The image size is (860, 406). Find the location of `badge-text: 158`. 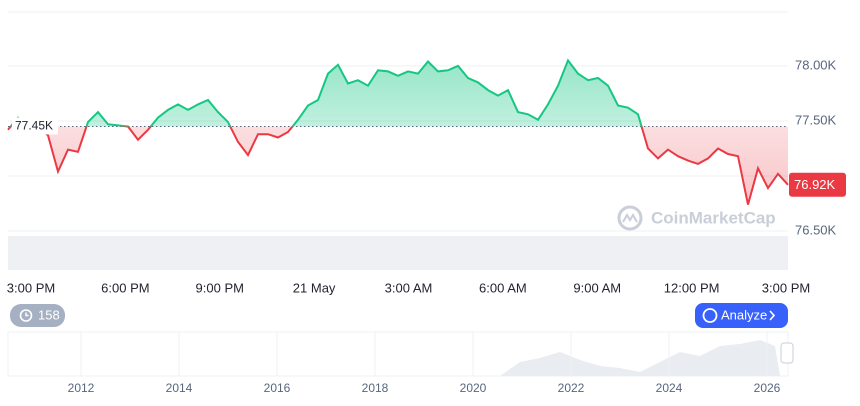

badge-text: 158 is located at coordinates (49, 314).